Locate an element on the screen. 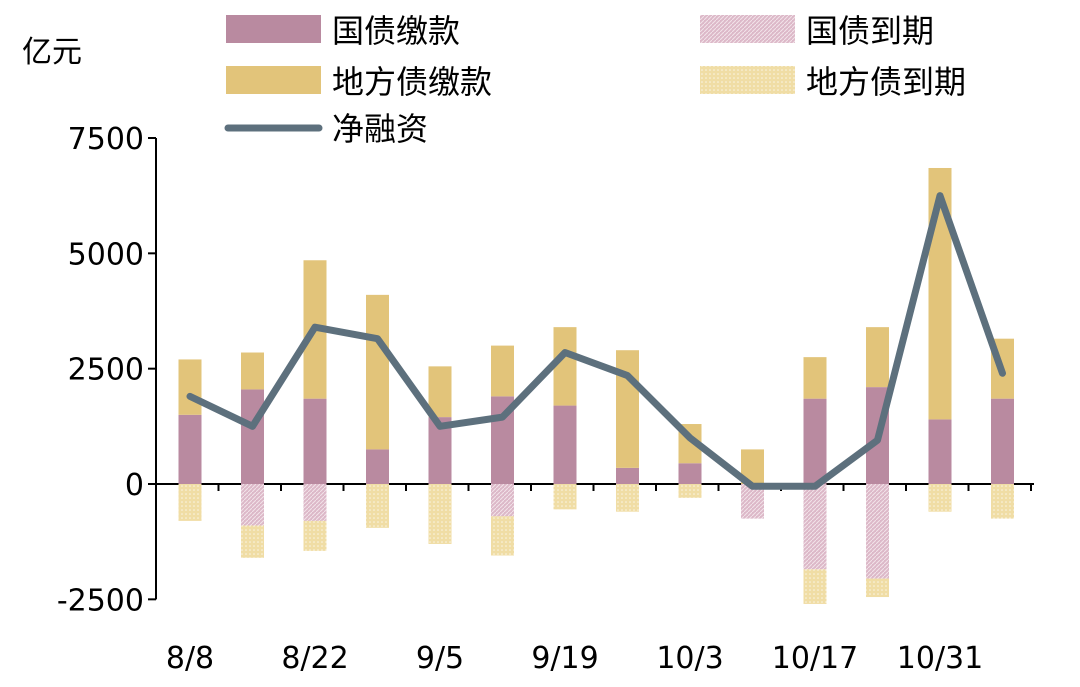 This screenshot has width=1080, height=687. point-净融资-10/10 is located at coordinates (752, 486).